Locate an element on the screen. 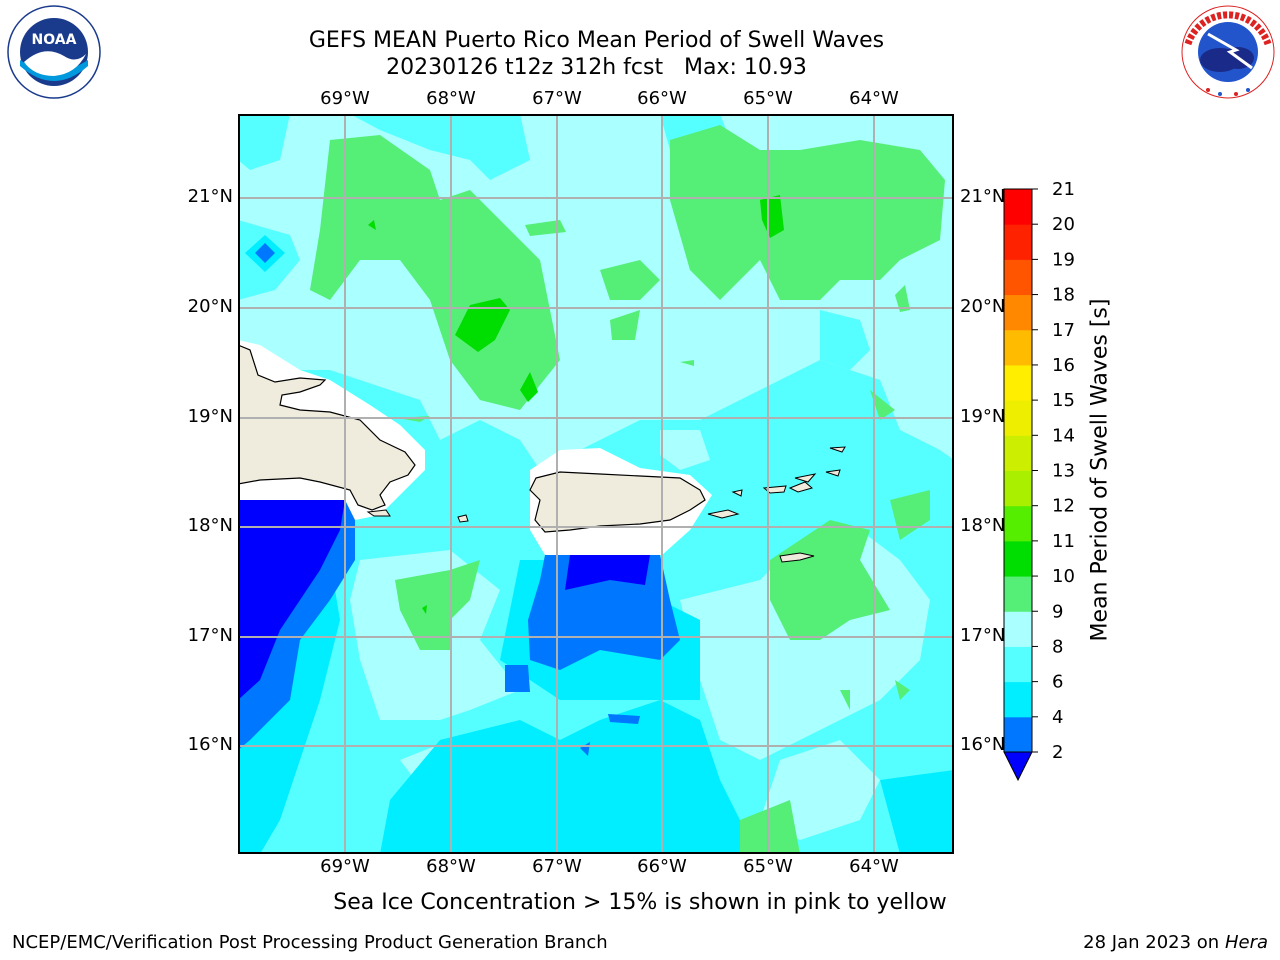 This screenshot has height=960, width=1280. colorbar-tick-label: 16 is located at coordinates (1063, 365).